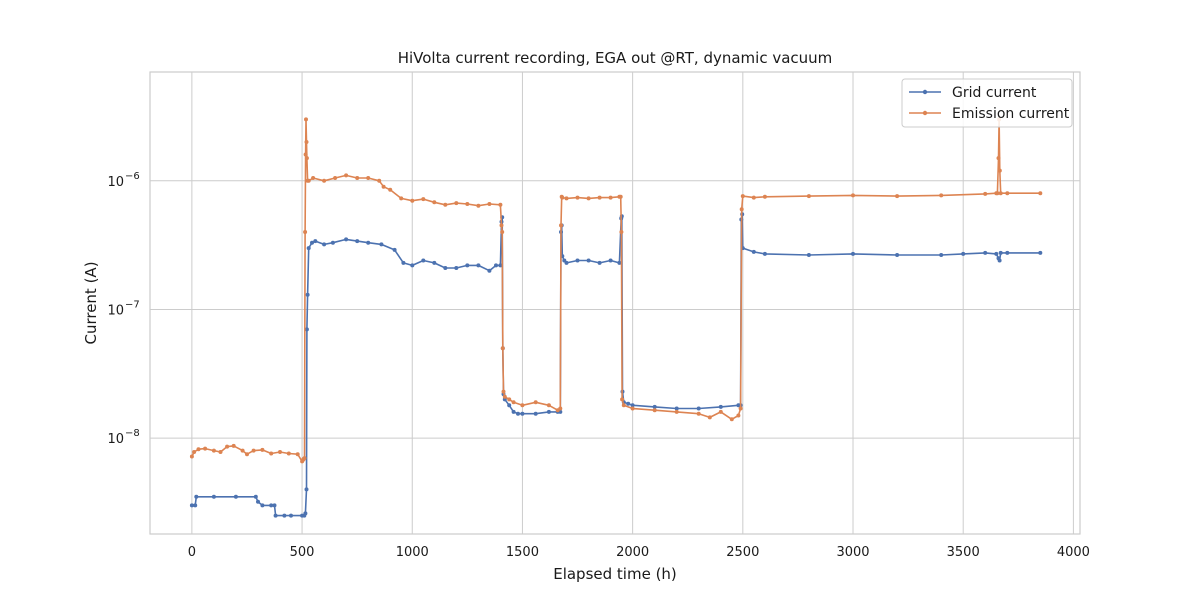 The image size is (1200, 600). What do you see at coordinates (615, 574) in the screenshot?
I see `x-axis-label: Elapsed time (h)` at bounding box center [615, 574].